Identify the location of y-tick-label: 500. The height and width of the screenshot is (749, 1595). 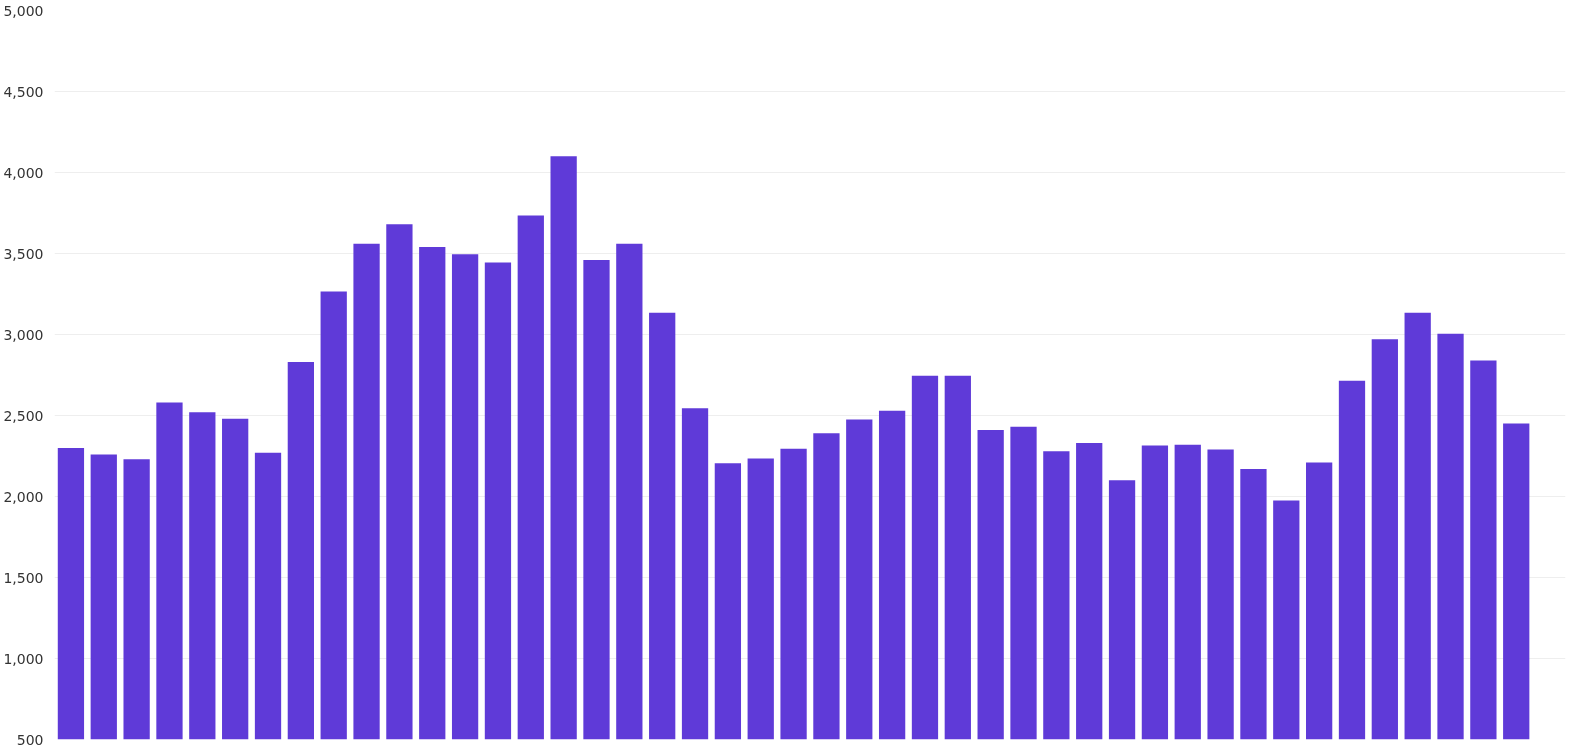
(30, 739).